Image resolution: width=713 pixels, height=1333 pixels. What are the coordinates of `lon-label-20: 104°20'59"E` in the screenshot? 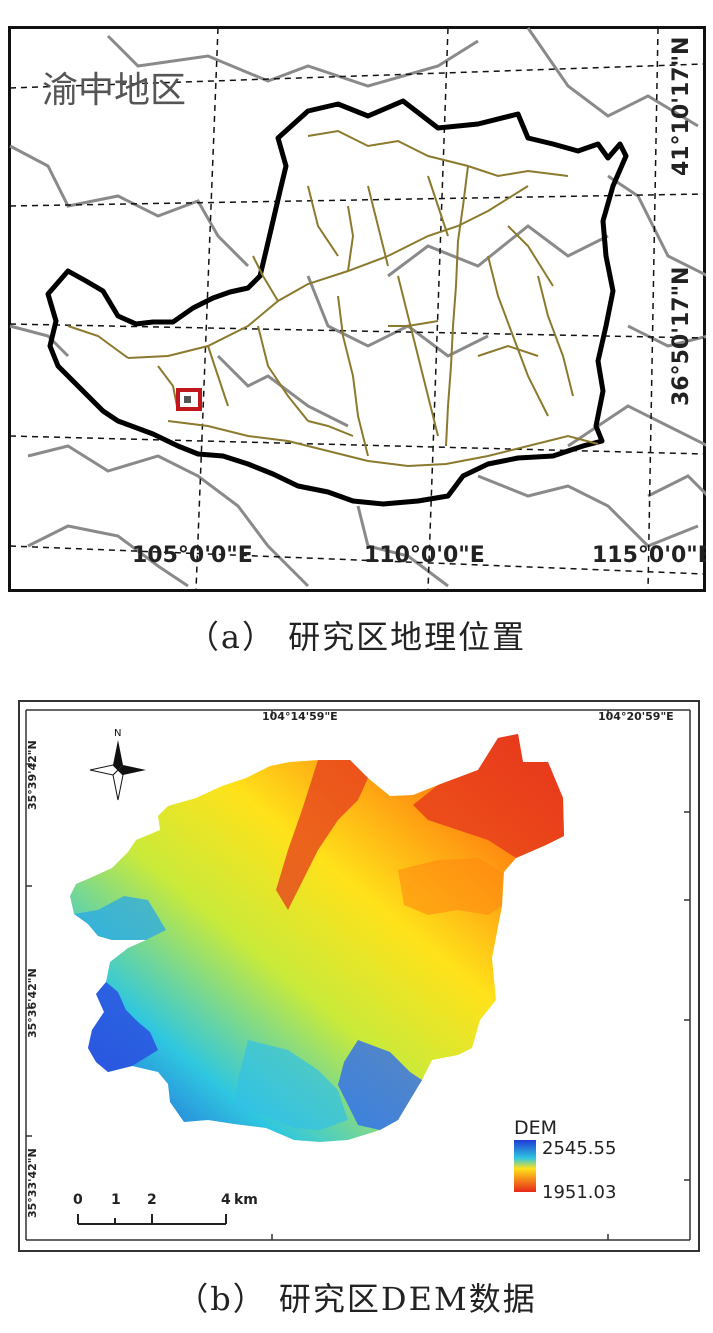 It's located at (636, 716).